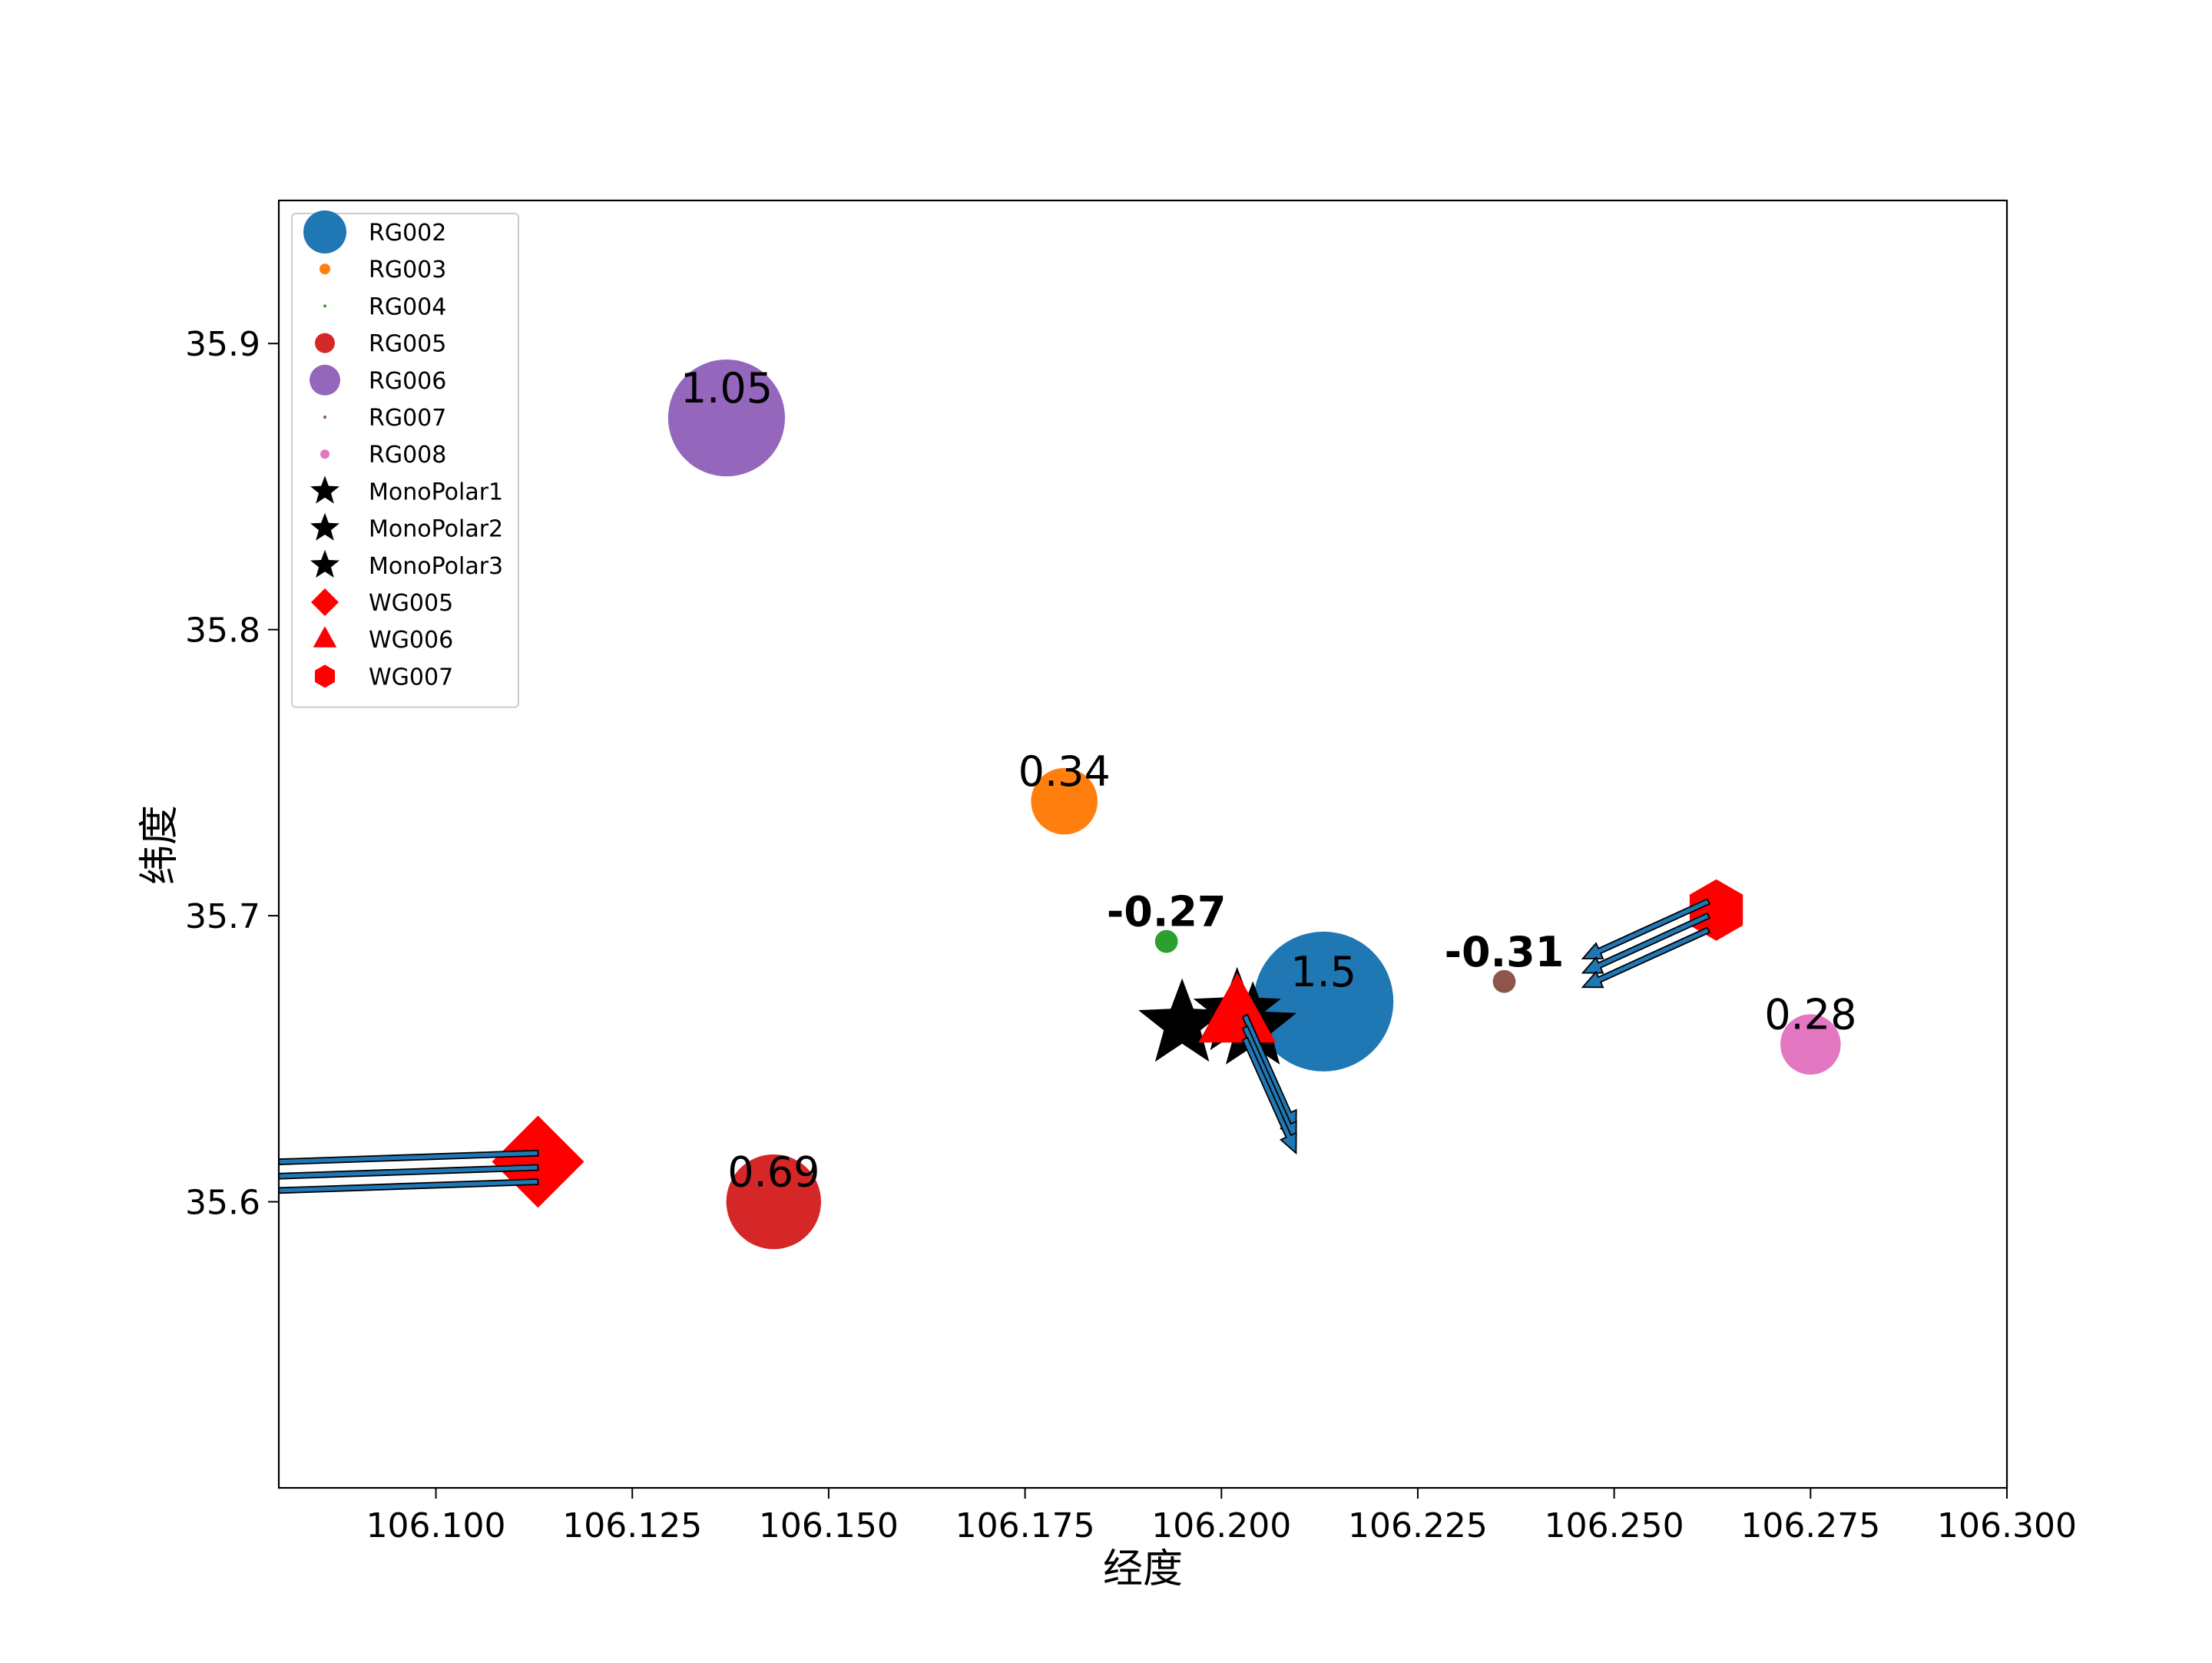  I want to click on legend-label: WG006, so click(411, 640).